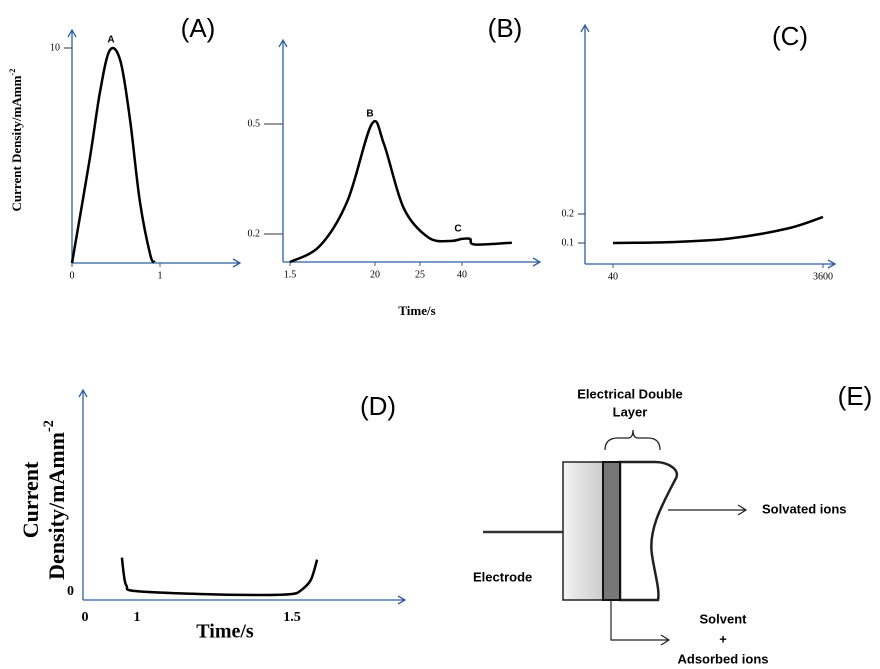 This screenshot has height=669, width=880. Describe the element at coordinates (375, 274) in the screenshot. I see `x-tick-label: 20` at that location.